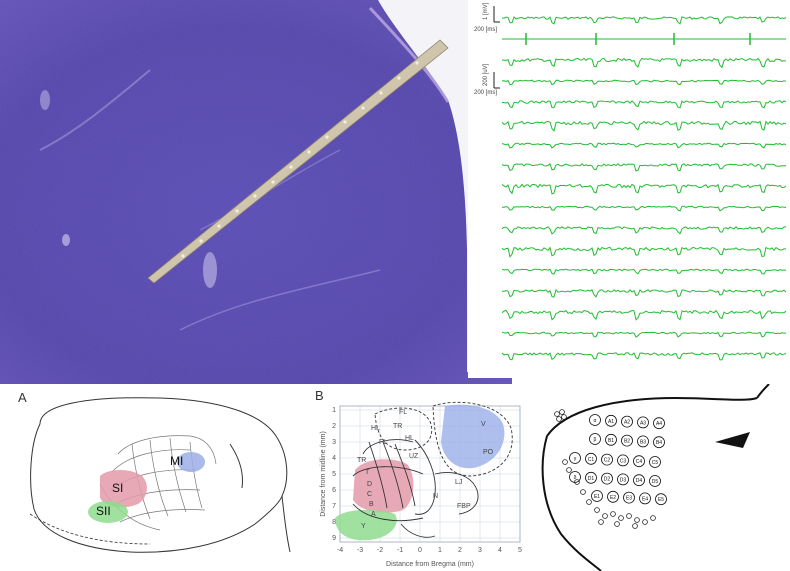 This screenshot has width=790, height=571. I want to click on whisker-label: D1, so click(591, 479).